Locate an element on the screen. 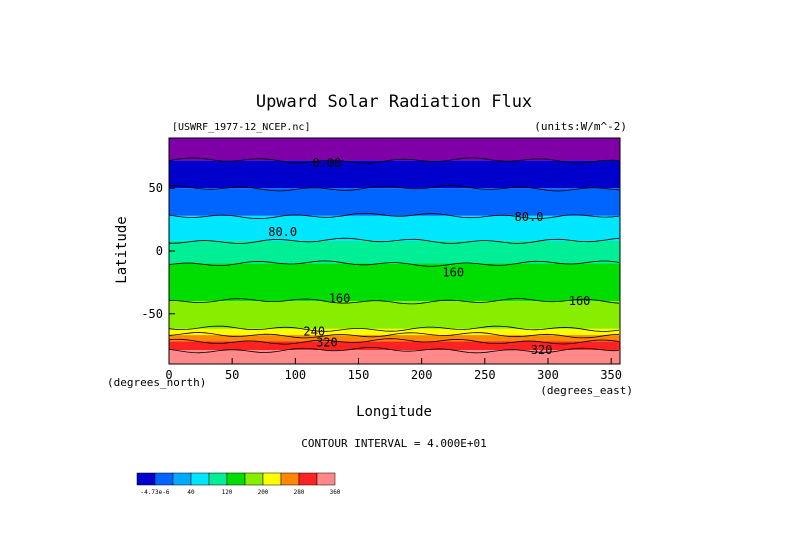 The image size is (789, 558). x-axis-title: Longitude is located at coordinates (394, 412).